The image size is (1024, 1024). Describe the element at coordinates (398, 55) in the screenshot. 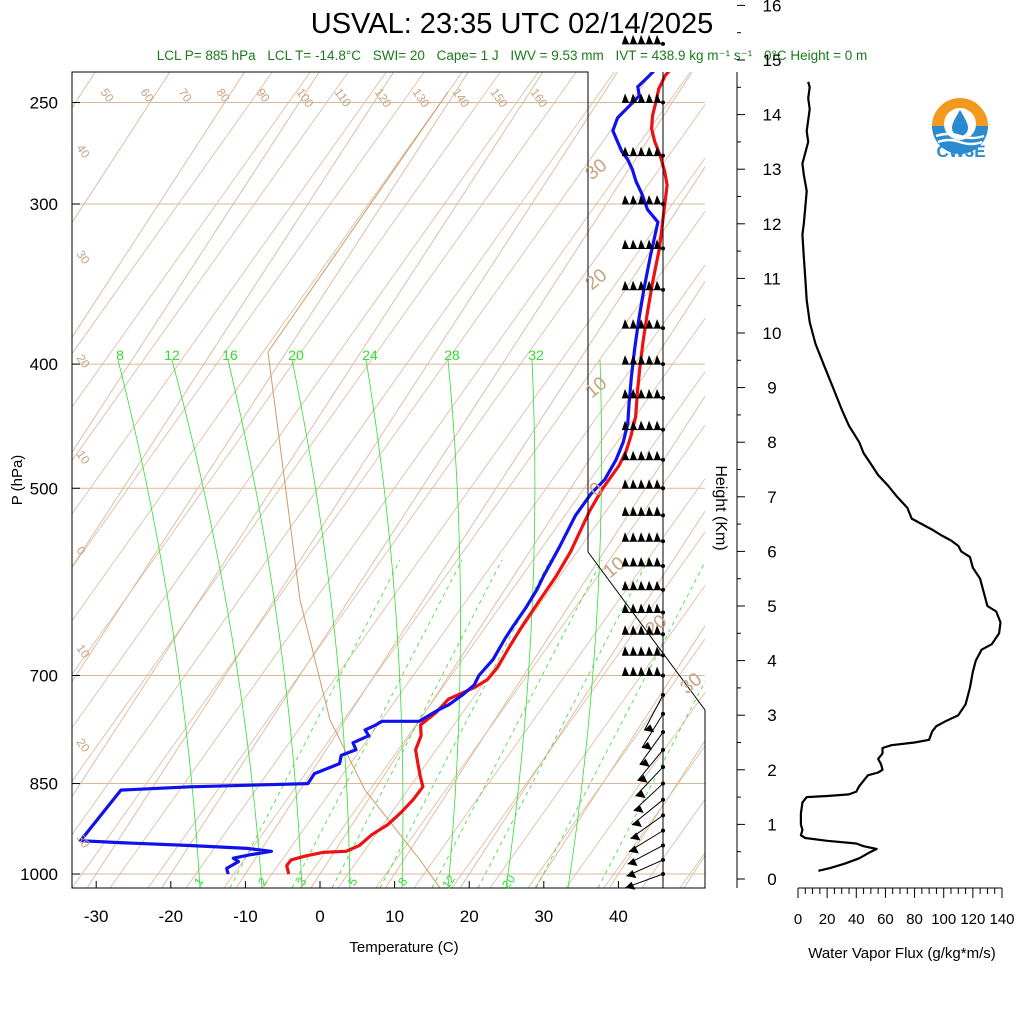

I see `stat-swi: SWI= 20` at that location.